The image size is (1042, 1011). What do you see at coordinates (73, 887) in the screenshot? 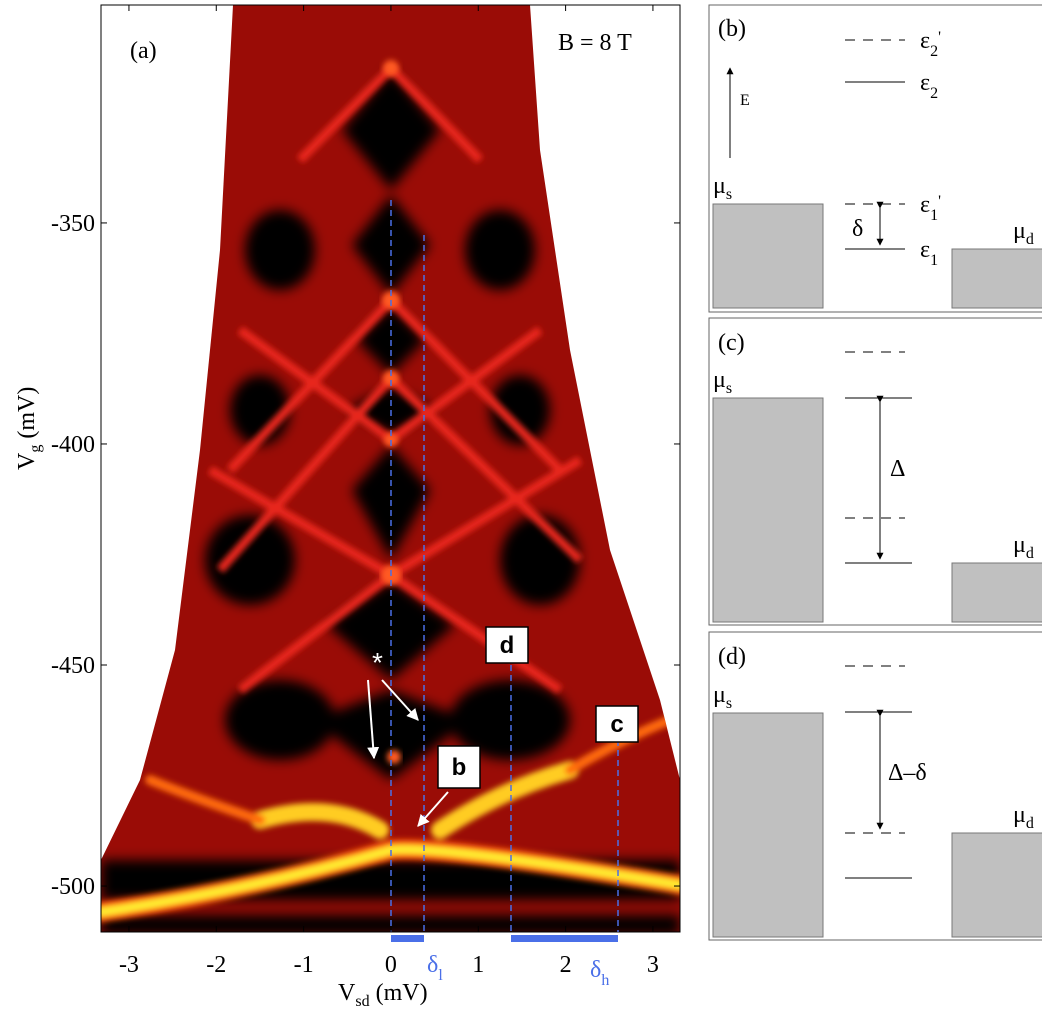
I see `y-tick-label: -500` at bounding box center [73, 887].